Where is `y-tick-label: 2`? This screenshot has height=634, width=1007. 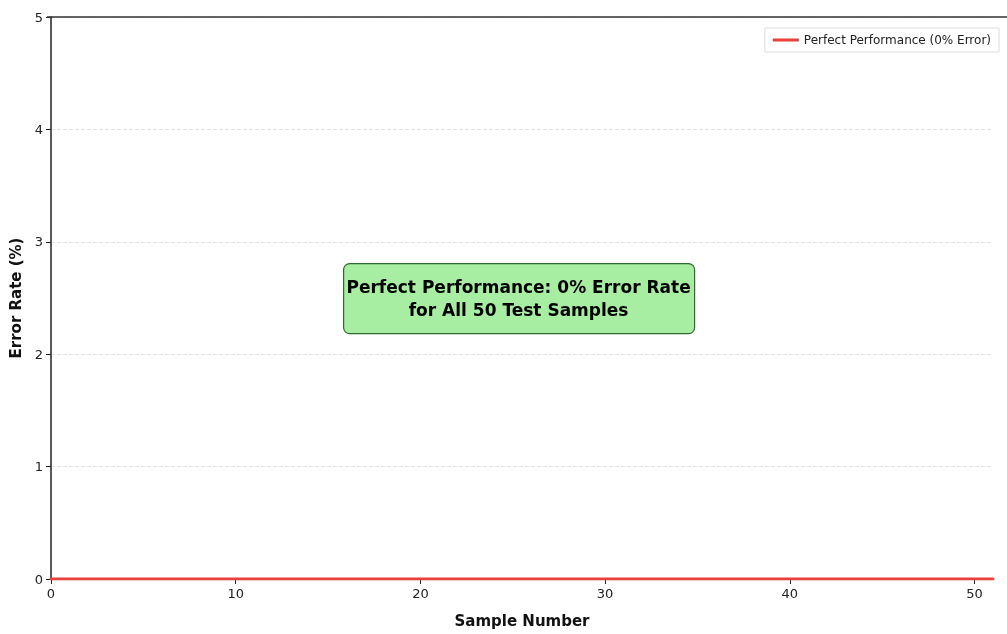
y-tick-label: 2 is located at coordinates (38, 354).